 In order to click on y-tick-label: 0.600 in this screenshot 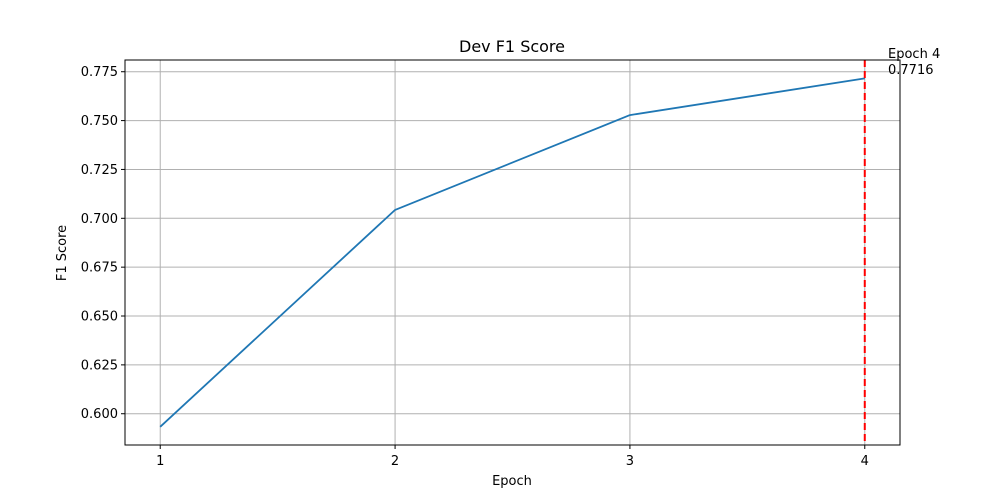, I will do `click(99, 414)`.